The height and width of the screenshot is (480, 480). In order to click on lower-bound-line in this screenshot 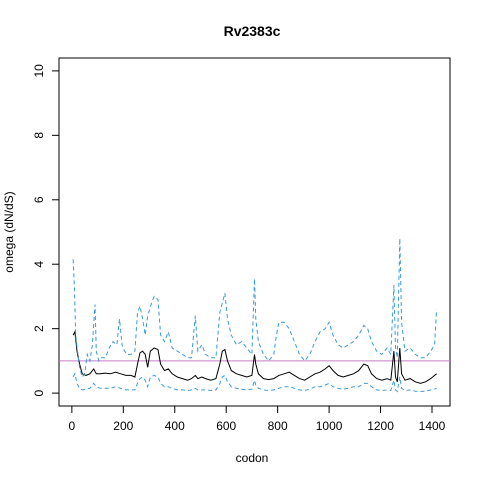, I will do `click(254, 382)`.